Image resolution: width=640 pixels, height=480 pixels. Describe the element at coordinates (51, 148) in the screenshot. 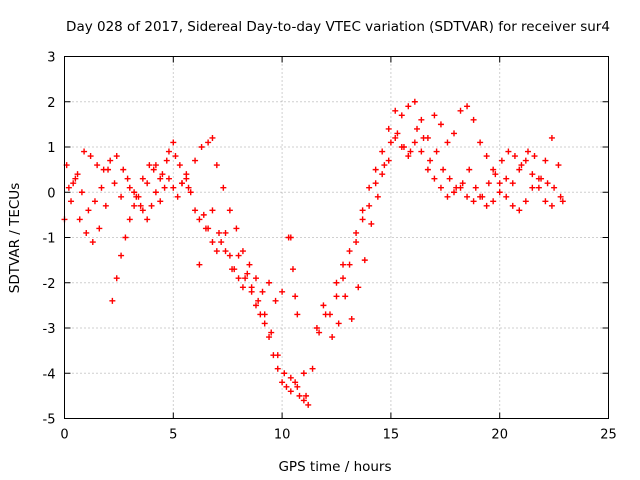

I see `y-tick-label: 1` at that location.